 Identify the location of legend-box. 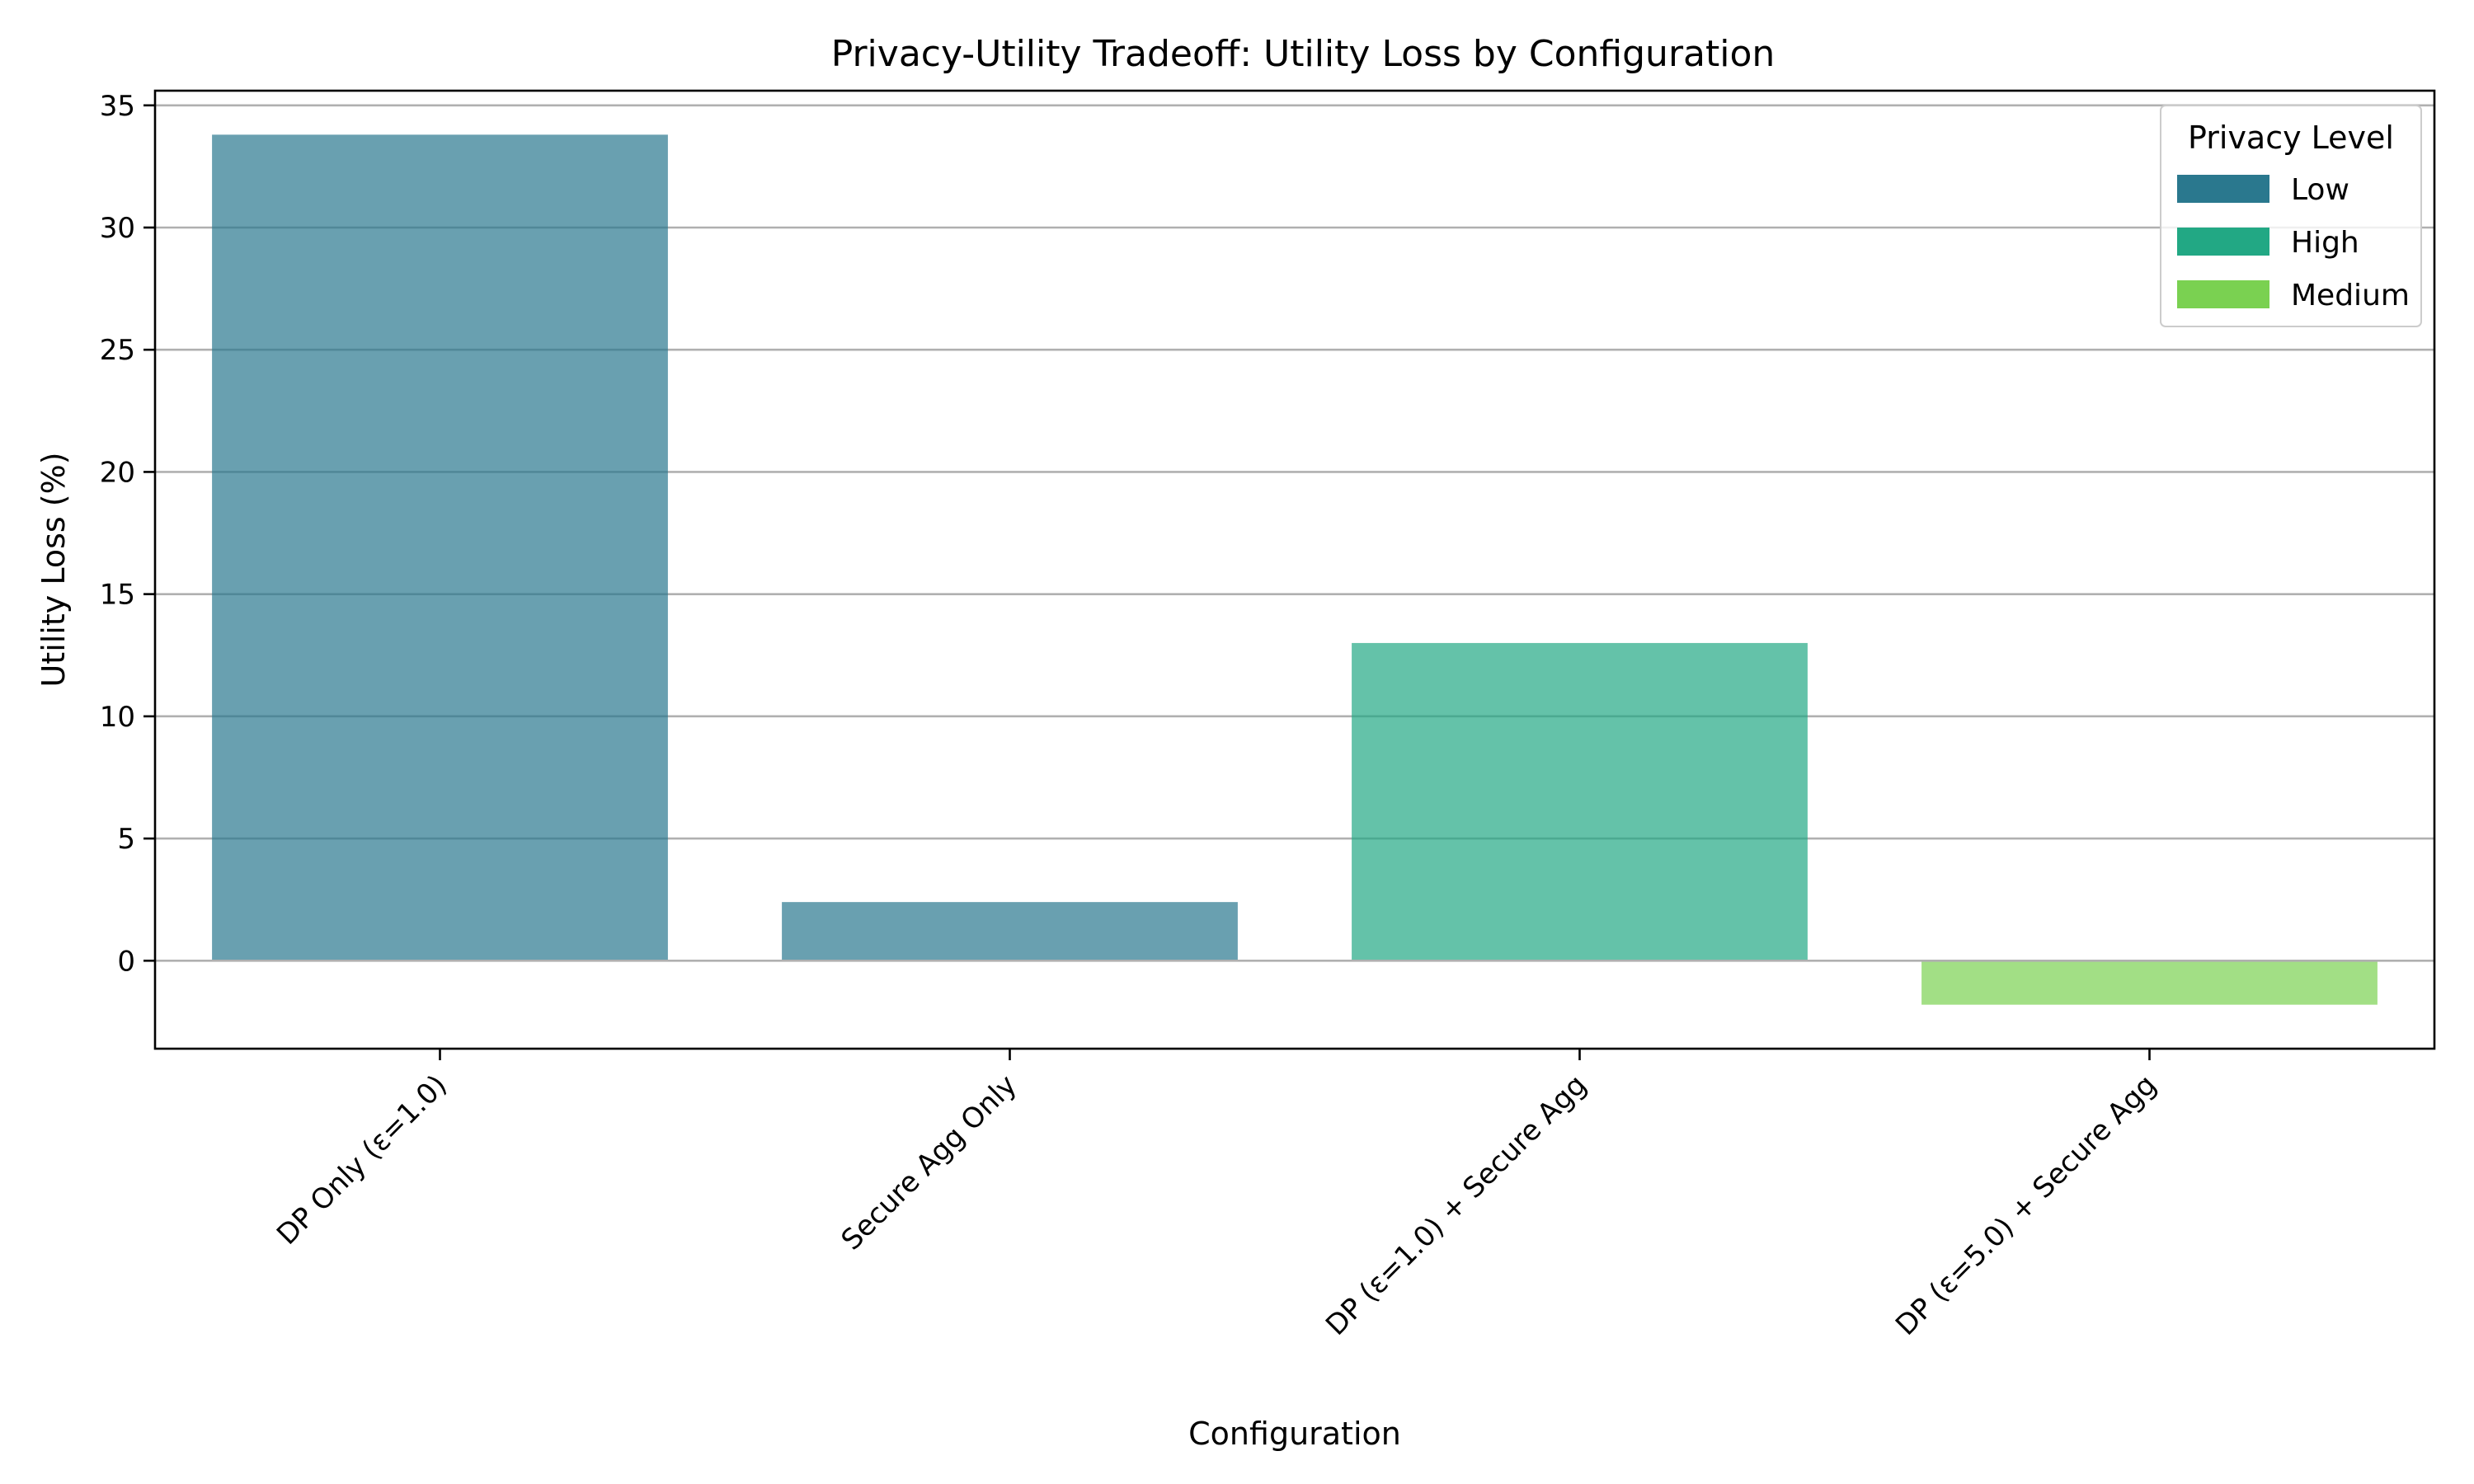
(2291, 216).